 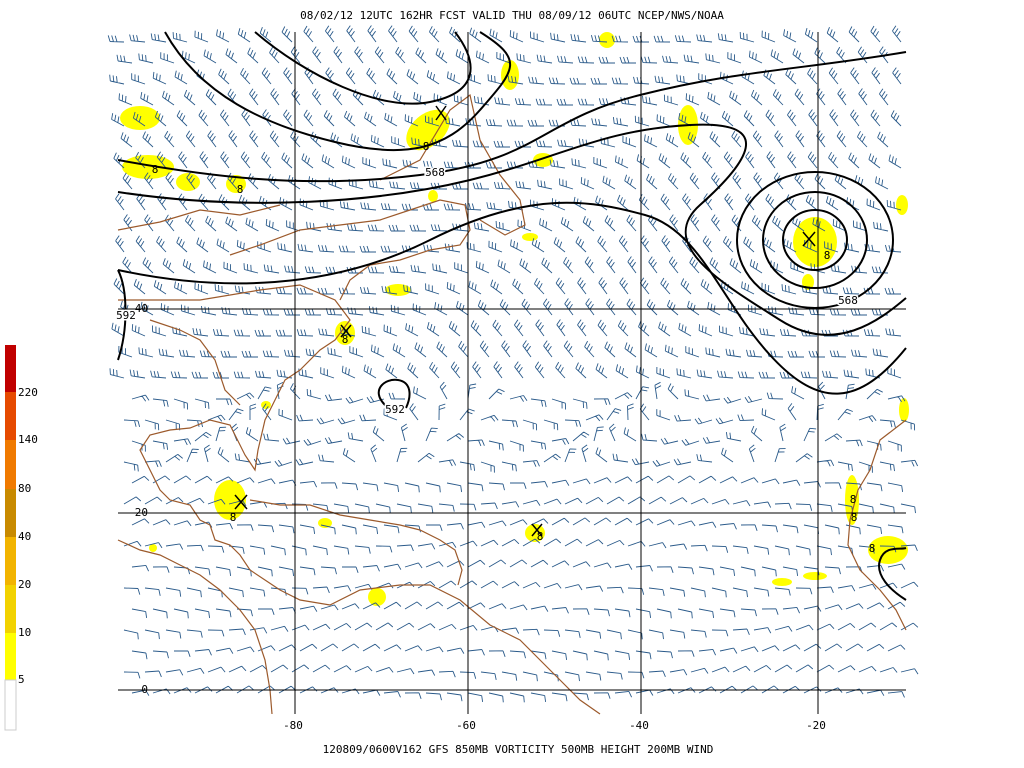 What do you see at coordinates (466, 725) in the screenshot?
I see `longitude-label: -60` at bounding box center [466, 725].